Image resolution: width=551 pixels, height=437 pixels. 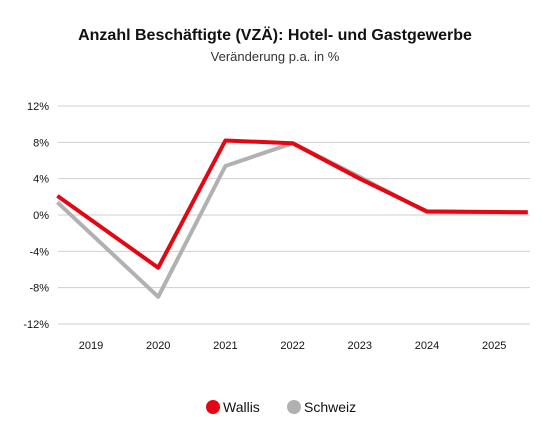 I want to click on y-axis: 12% 8% 4% 0% -4% -8% -12%, so click(x=36, y=216).